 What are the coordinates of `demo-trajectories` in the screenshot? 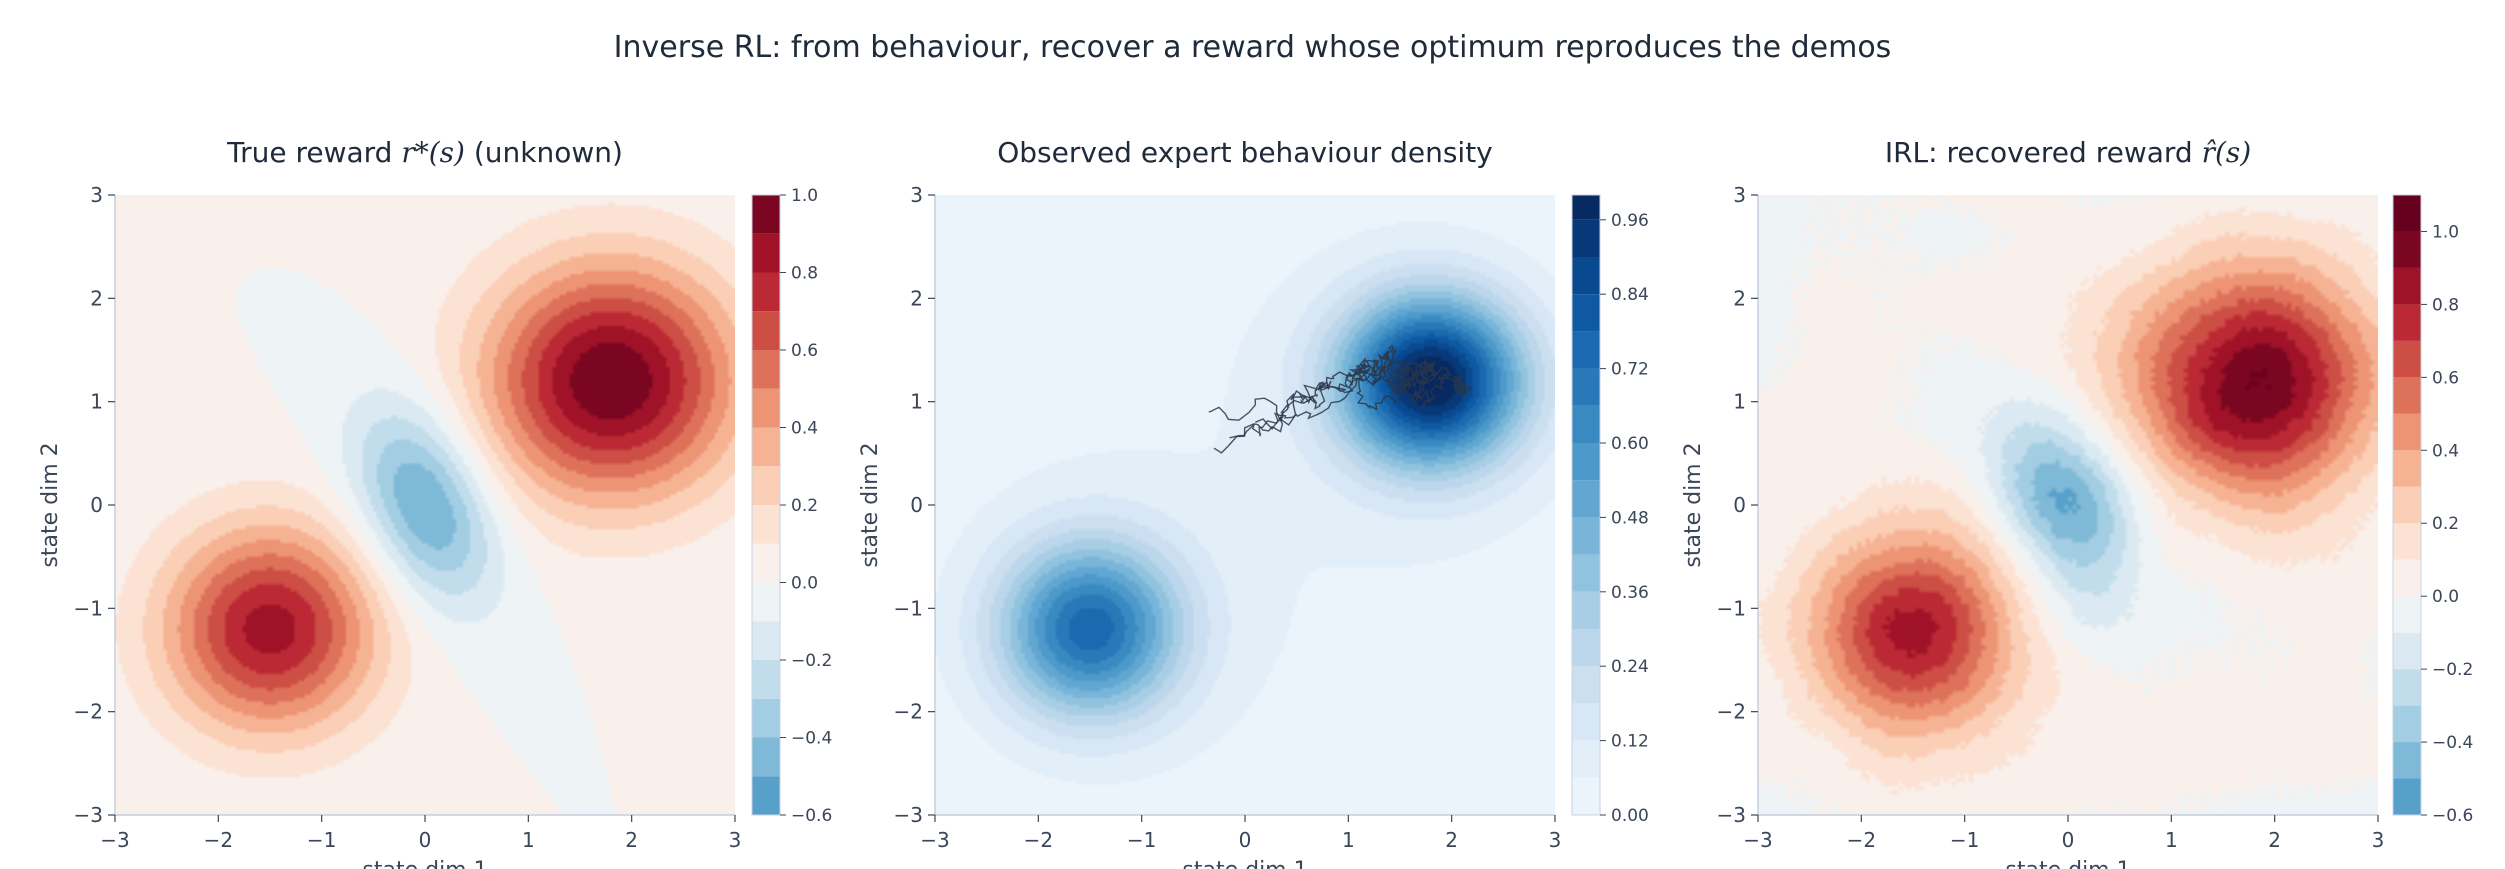 It's located at (1340, 399).